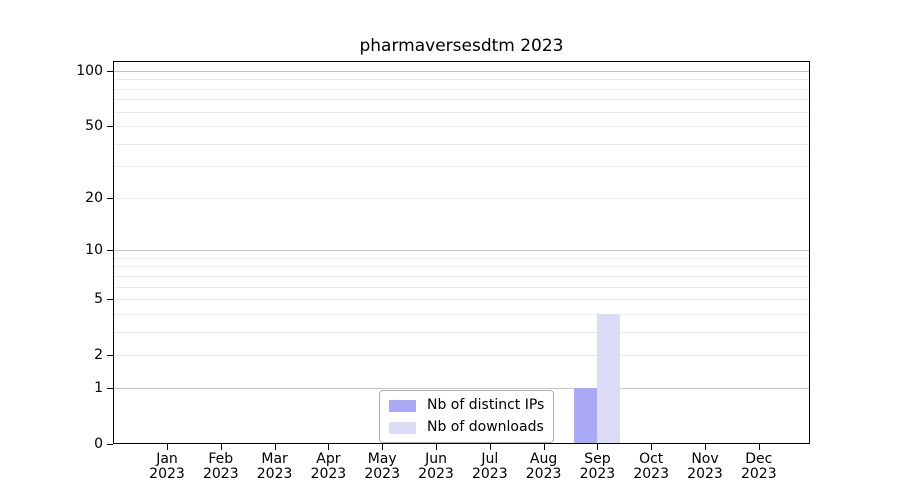  I want to click on x-tick-month: Sep, so click(597, 459).